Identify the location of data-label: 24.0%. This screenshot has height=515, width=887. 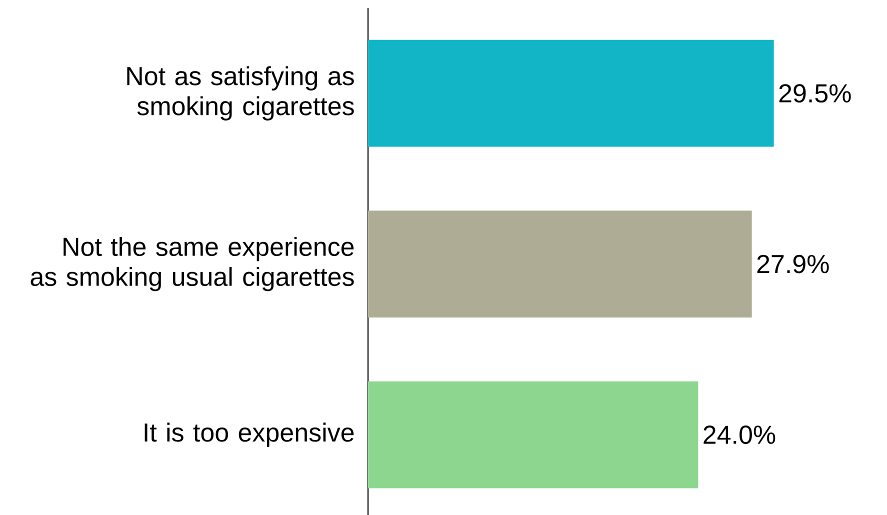
(740, 435).